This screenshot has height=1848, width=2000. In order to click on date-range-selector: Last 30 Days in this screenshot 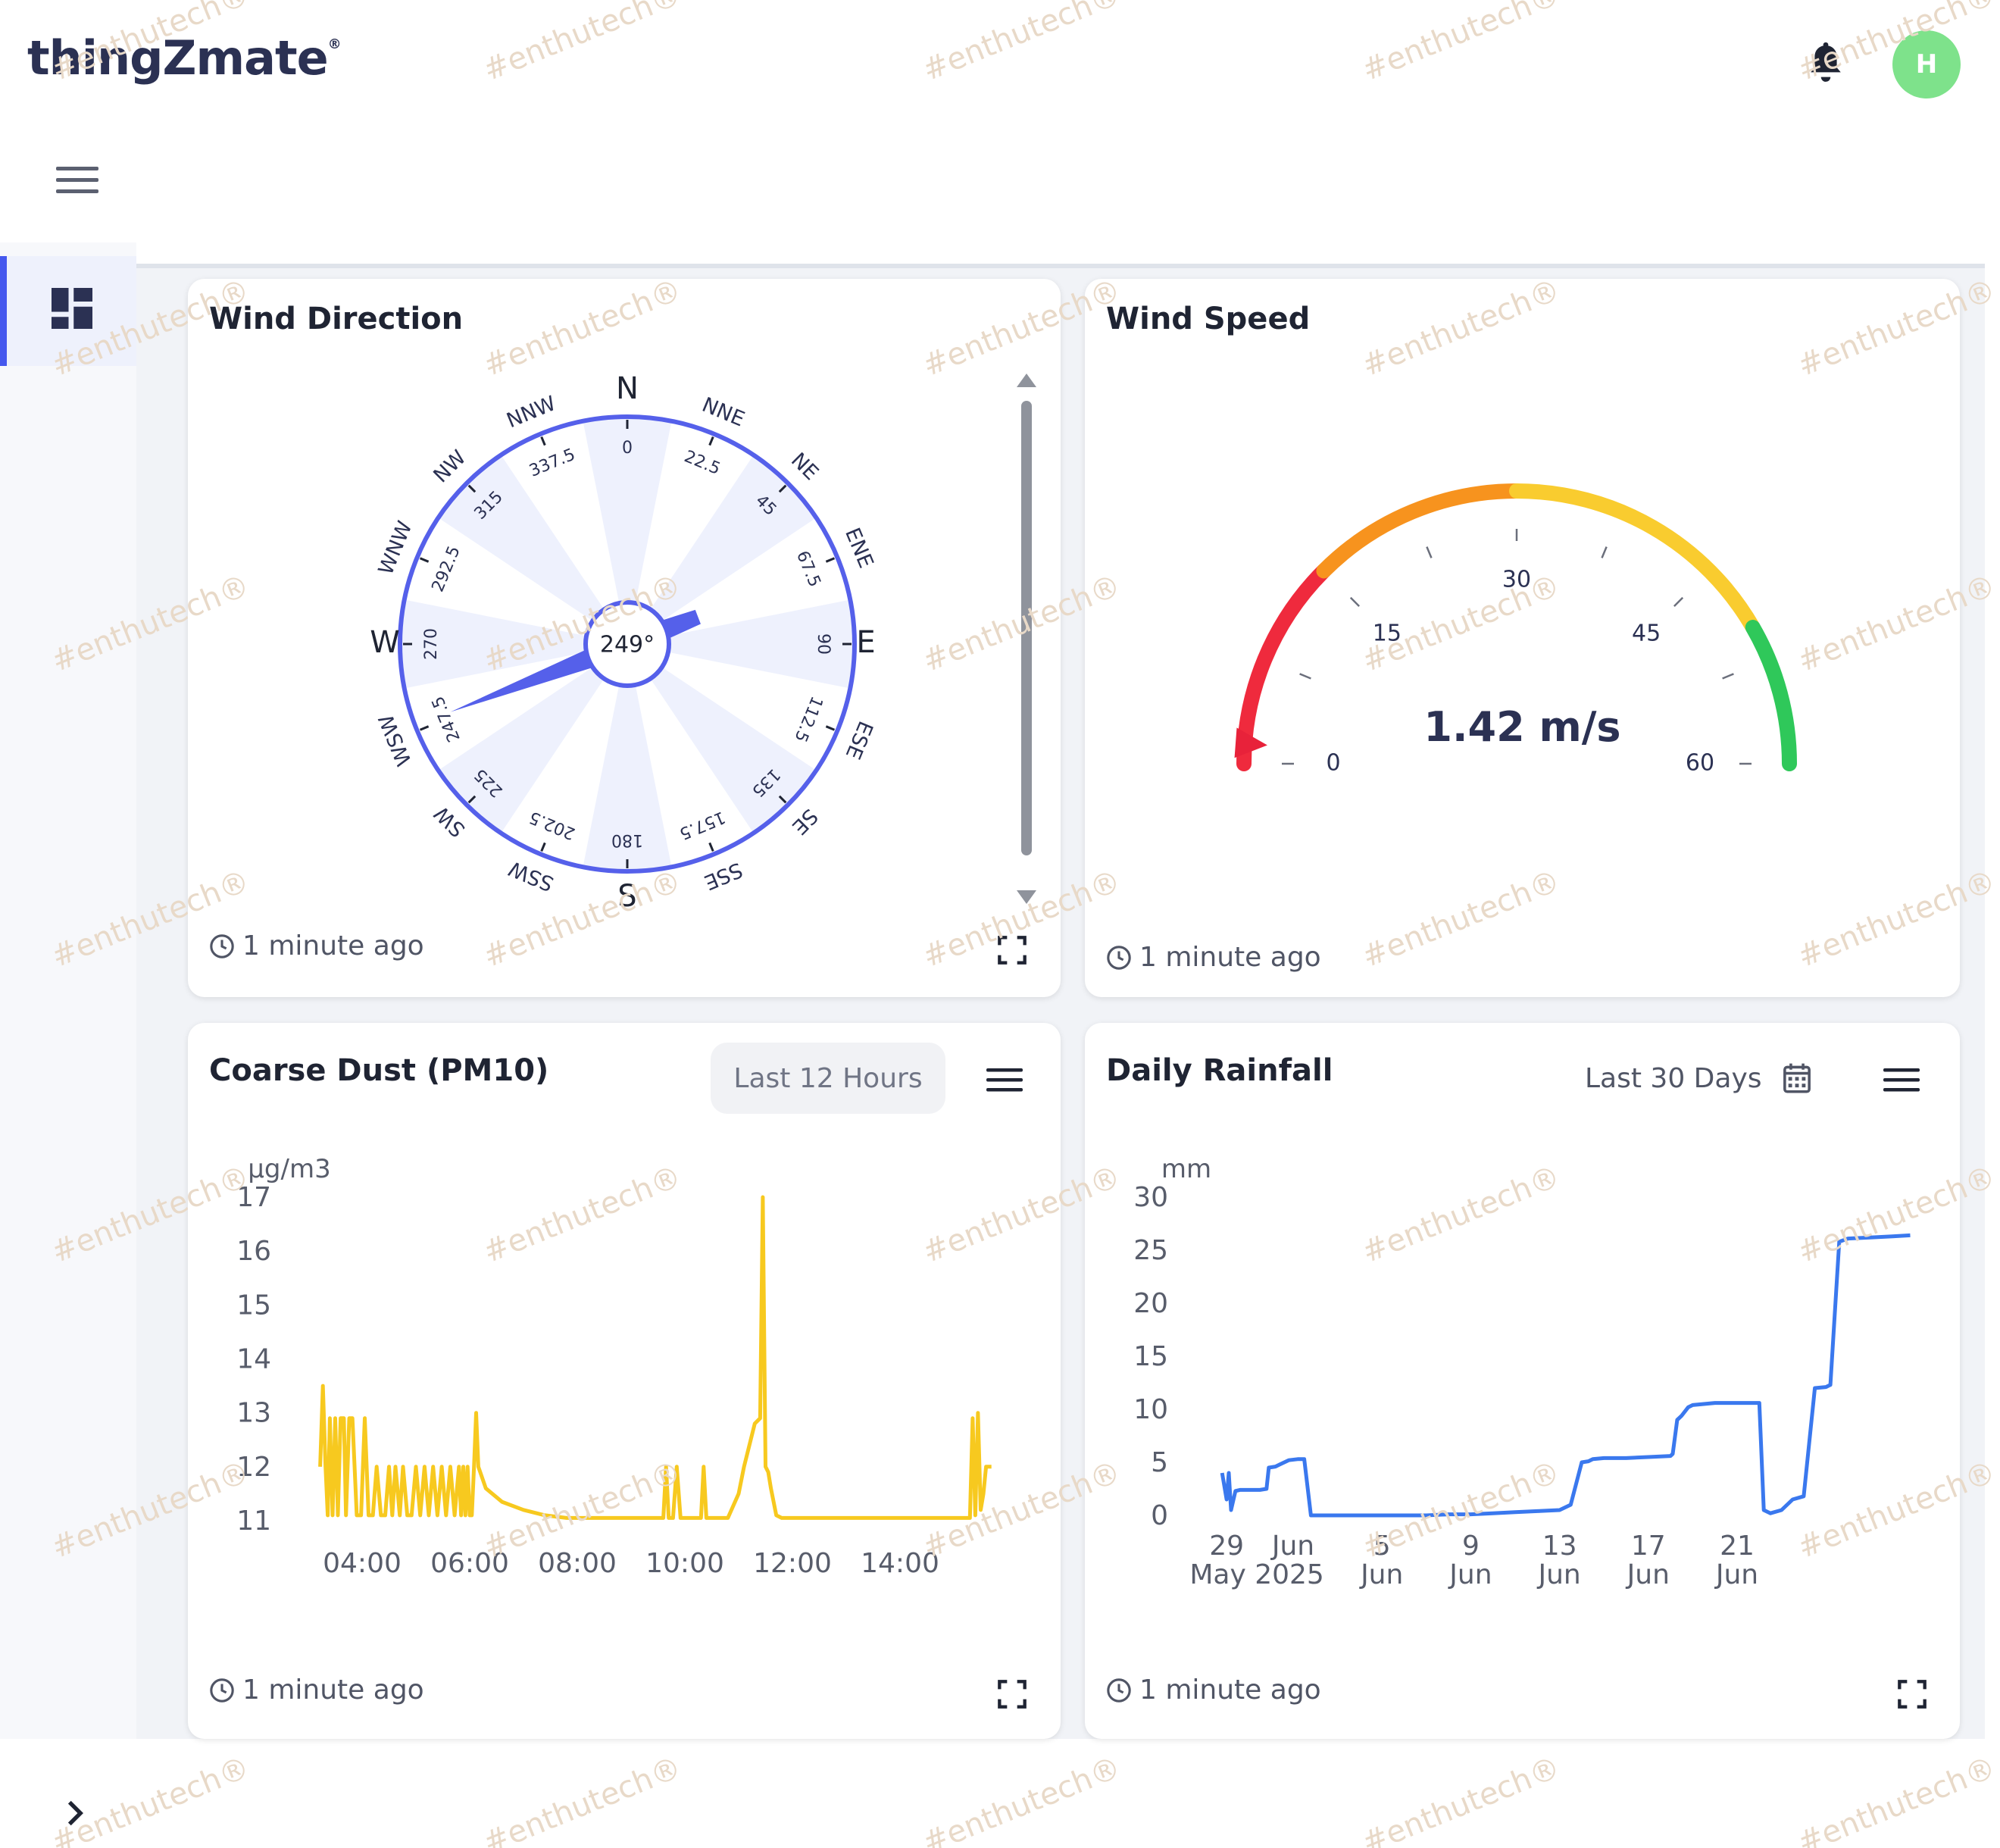, I will do `click(1698, 1078)`.